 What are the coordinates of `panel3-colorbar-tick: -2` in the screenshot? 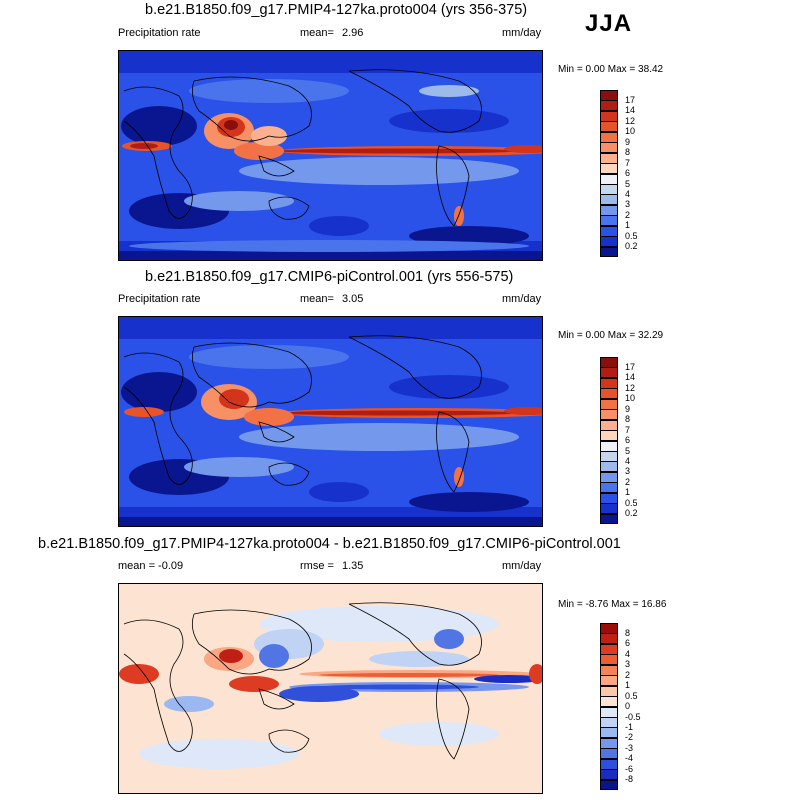 It's located at (629, 737).